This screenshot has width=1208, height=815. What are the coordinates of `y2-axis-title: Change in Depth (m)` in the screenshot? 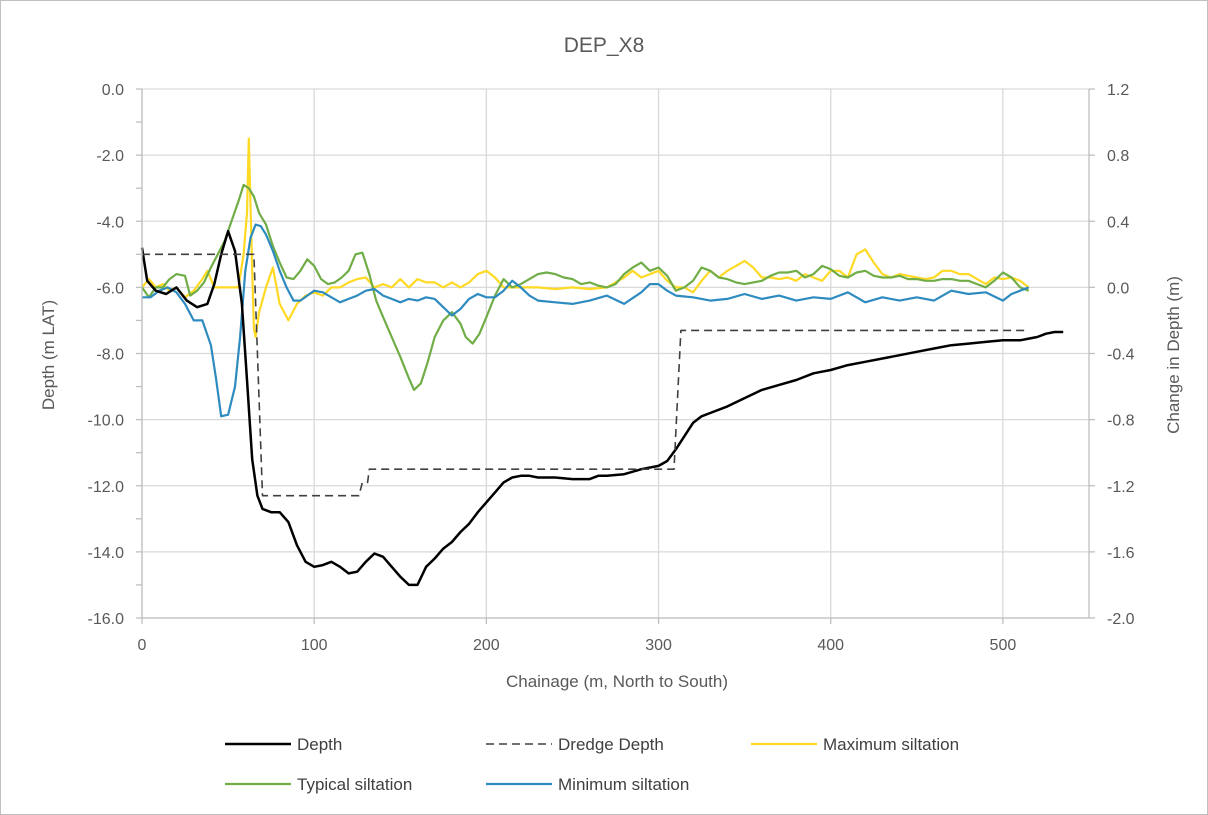 It's located at (1173, 355).